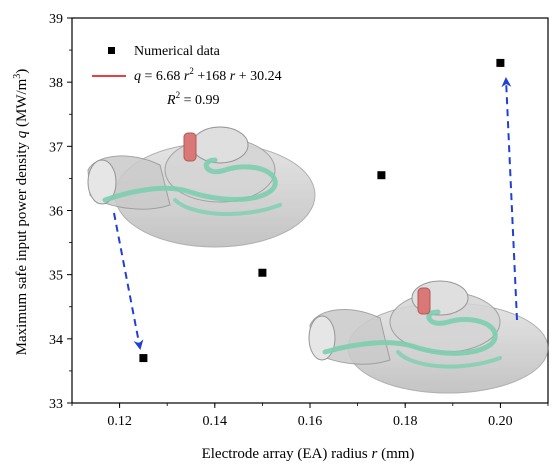 The image size is (554, 470). What do you see at coordinates (215, 421) in the screenshot?
I see `x-tick-label: 0.14` at bounding box center [215, 421].